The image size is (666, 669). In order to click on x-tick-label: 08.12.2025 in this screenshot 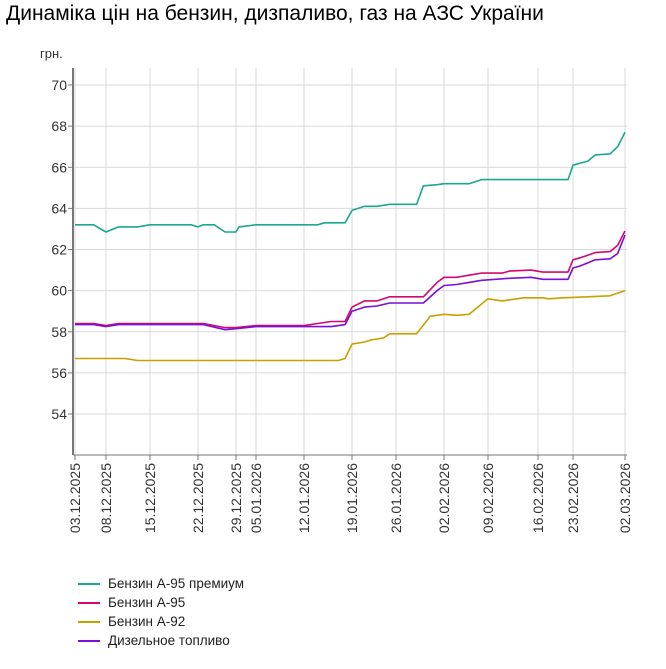, I will do `click(106, 498)`.